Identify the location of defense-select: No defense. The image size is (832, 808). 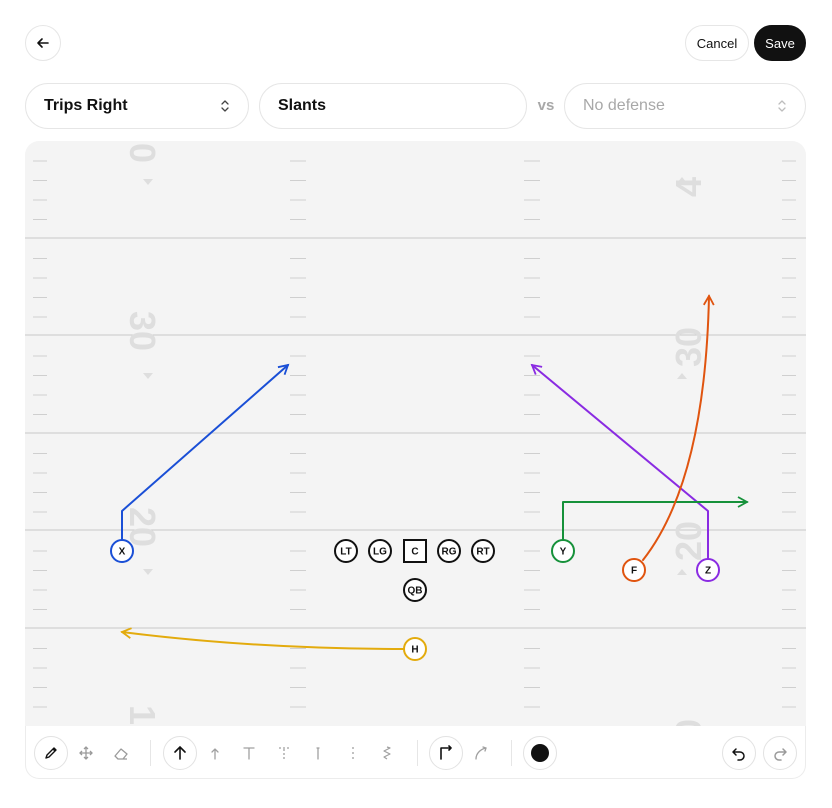
(685, 106).